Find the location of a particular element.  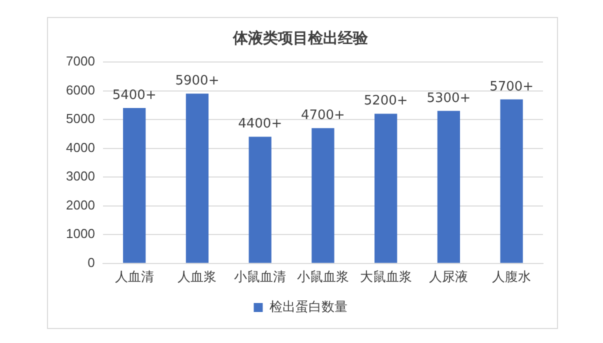

data-label: 4400+ is located at coordinates (260, 124).